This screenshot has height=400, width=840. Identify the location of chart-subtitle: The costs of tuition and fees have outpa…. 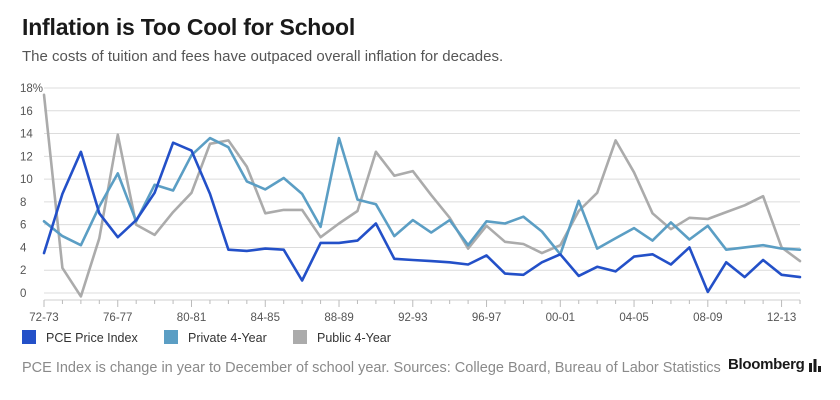
(263, 56).